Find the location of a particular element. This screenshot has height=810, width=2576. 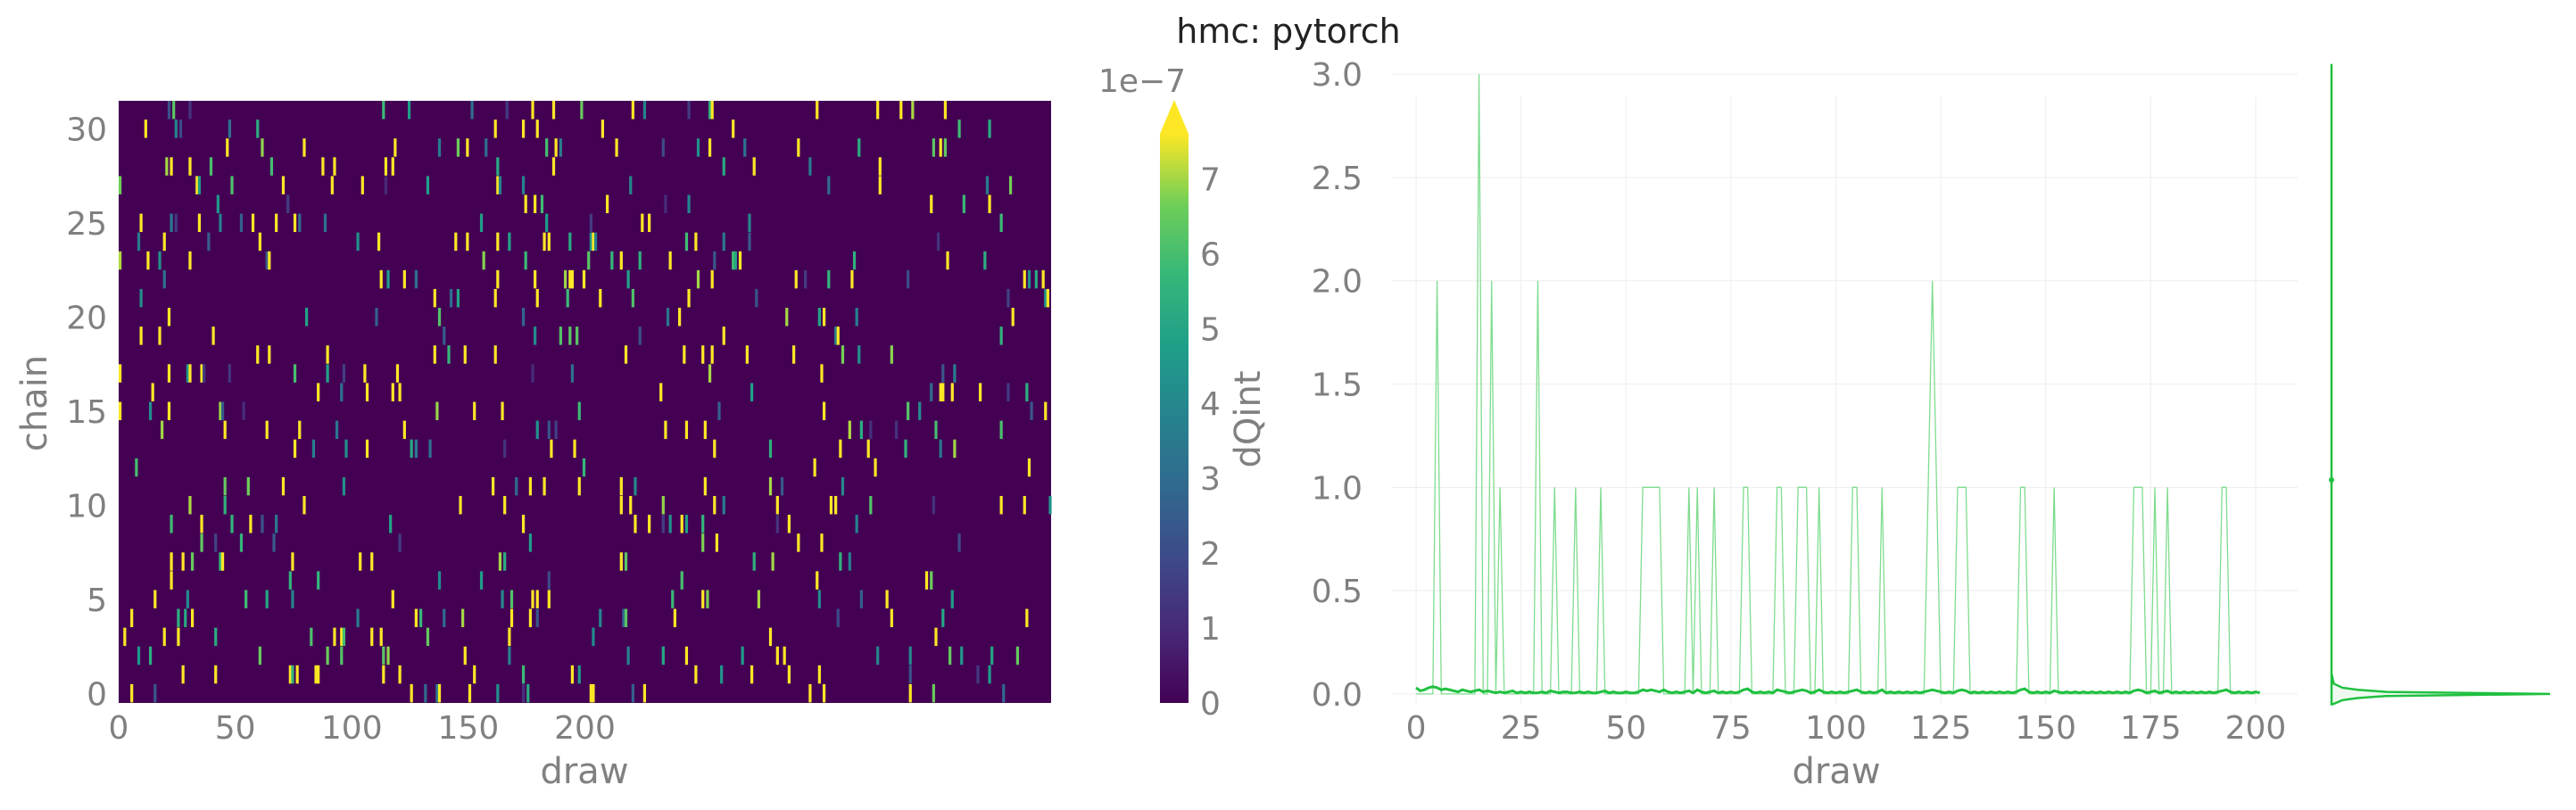

heatmap-y-tick-label: 15 is located at coordinates (86, 412).